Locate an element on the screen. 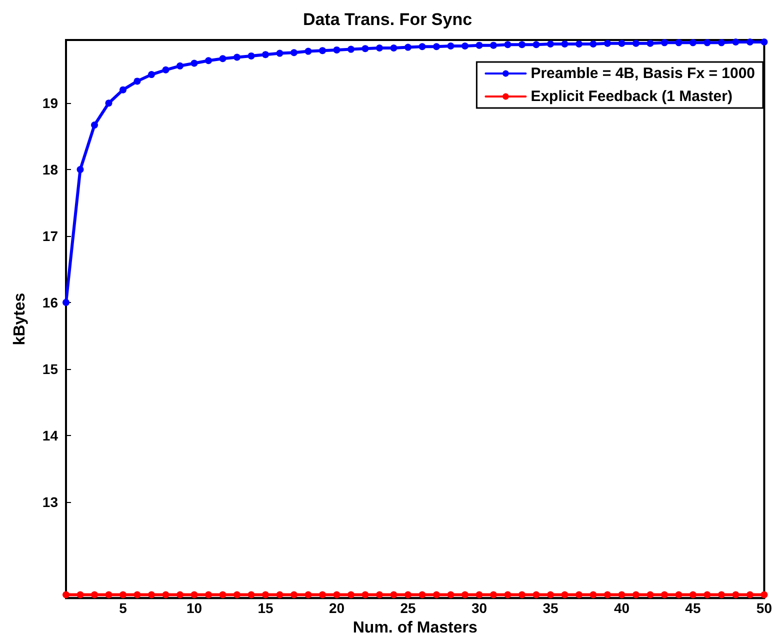 This screenshot has width=775, height=641. x-tick-label: 40 is located at coordinates (622, 608).